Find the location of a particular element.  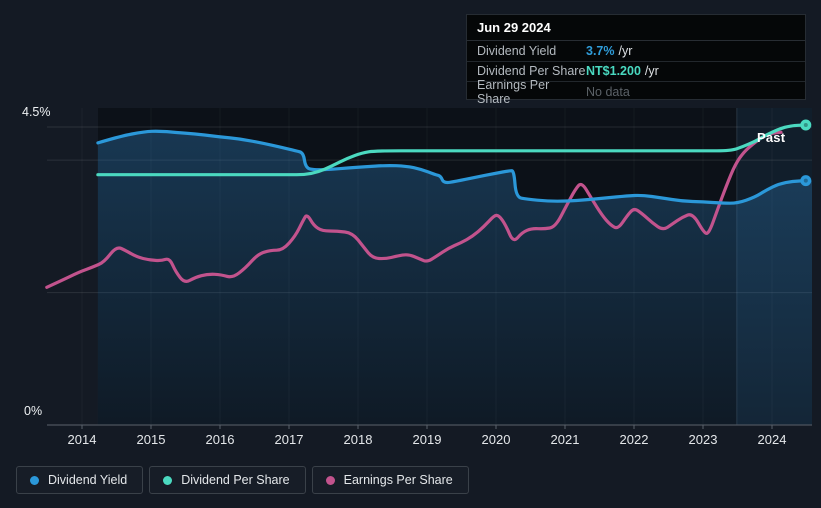

legend-item-dividend-yield: Dividend Yield is located at coordinates (80, 480).